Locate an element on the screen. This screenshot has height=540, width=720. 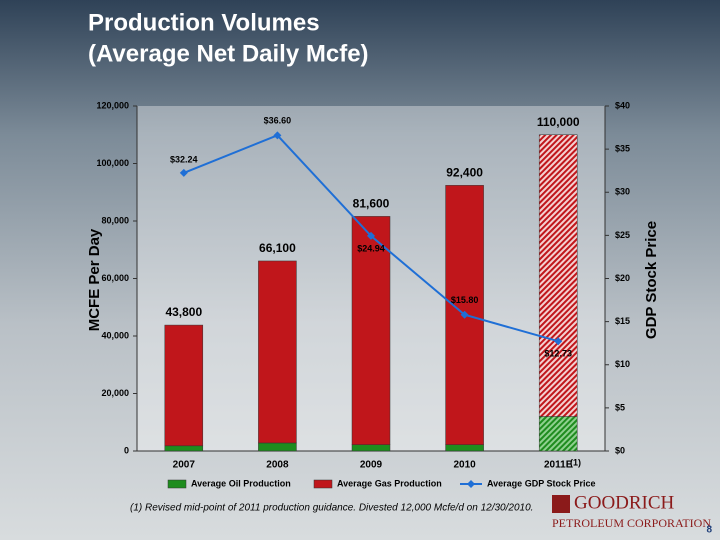
legend-label: Average GDP Stock Price is located at coordinates (541, 483).